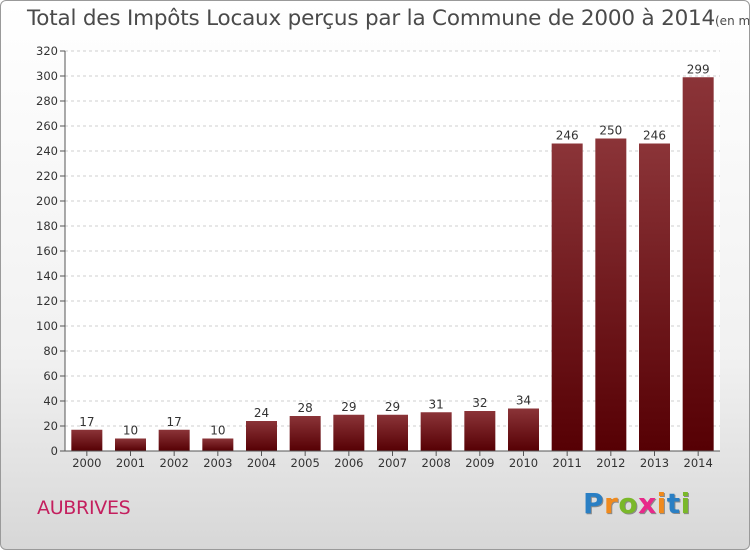 The height and width of the screenshot is (550, 750). I want to click on bar-value-label: 299, so click(698, 69).